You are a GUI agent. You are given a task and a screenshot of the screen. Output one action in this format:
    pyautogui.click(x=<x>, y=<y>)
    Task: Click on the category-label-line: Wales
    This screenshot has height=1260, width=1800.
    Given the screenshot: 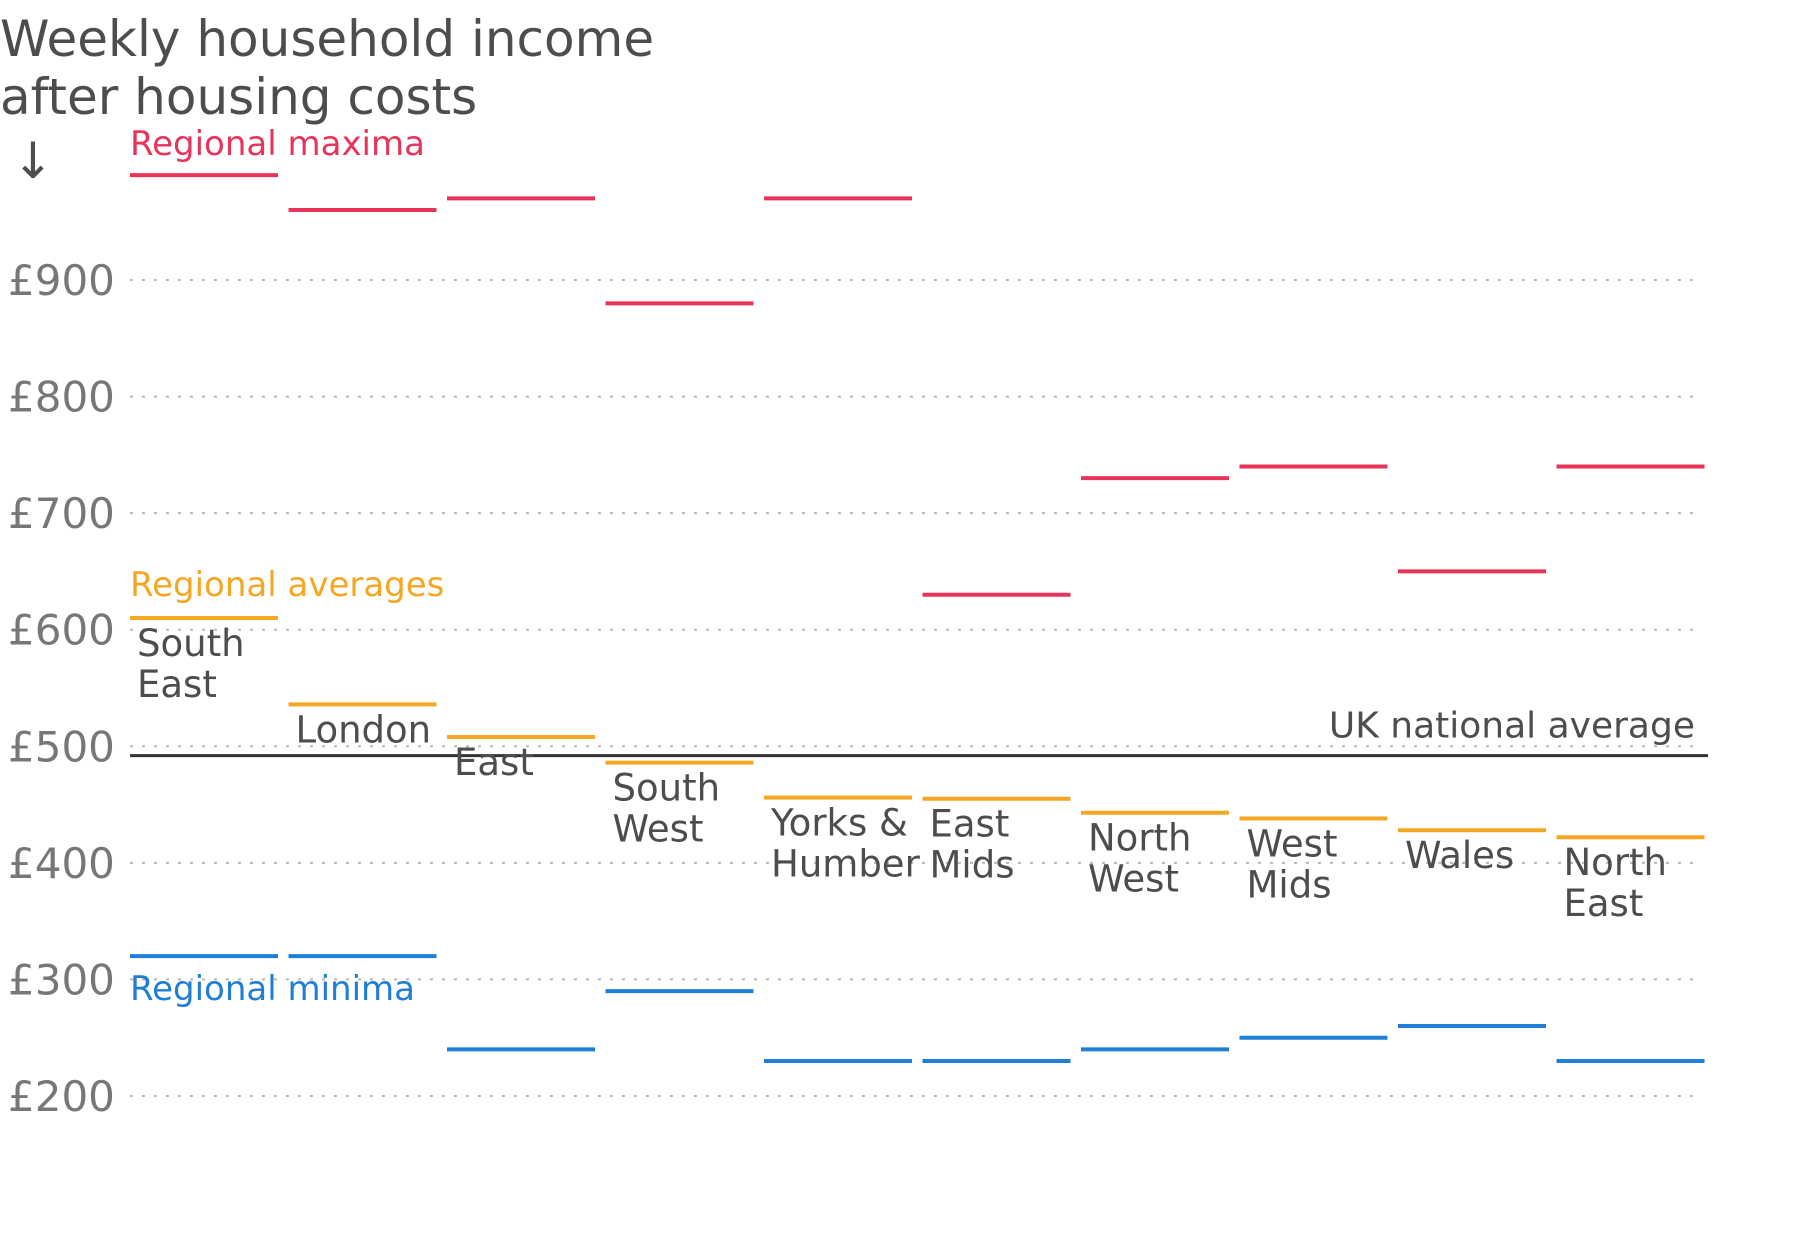 What is the action you would take?
    pyautogui.click(x=1459, y=855)
    